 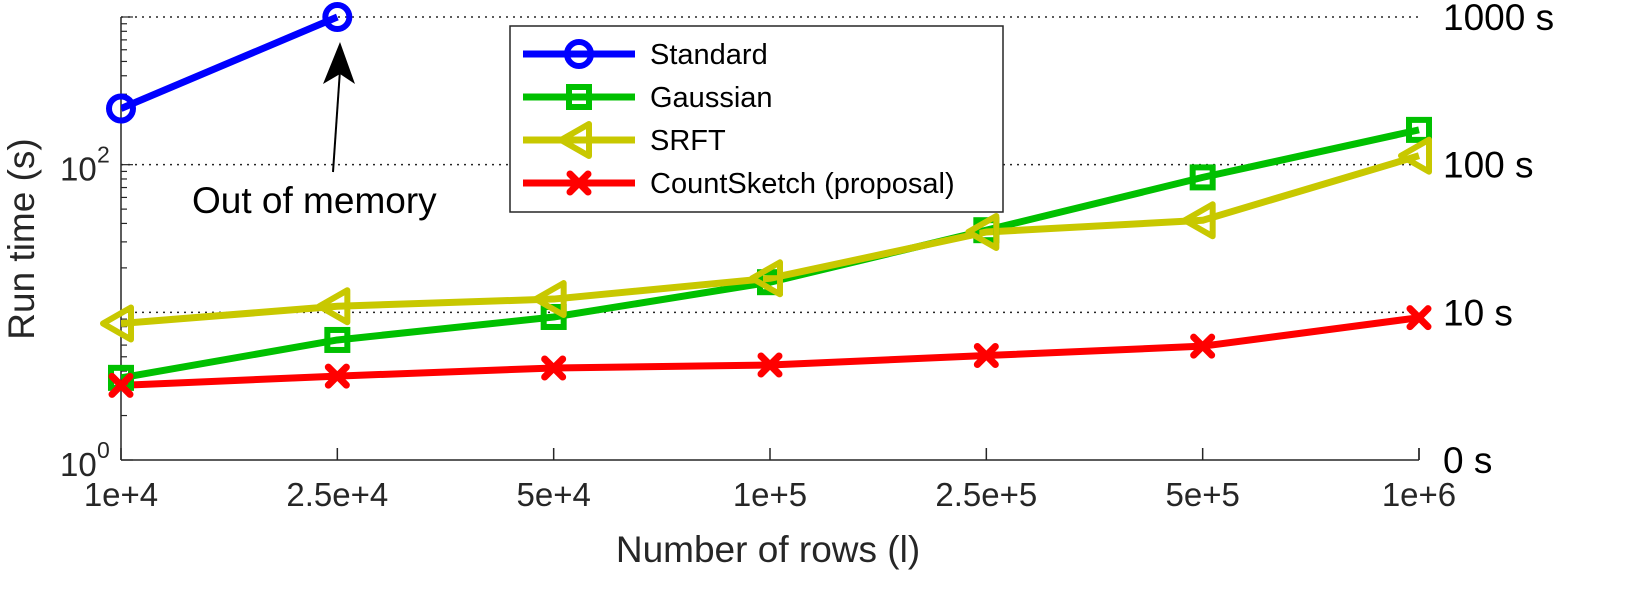 What do you see at coordinates (553, 494) in the screenshot?
I see `x-tick-label: 5e+4` at bounding box center [553, 494].